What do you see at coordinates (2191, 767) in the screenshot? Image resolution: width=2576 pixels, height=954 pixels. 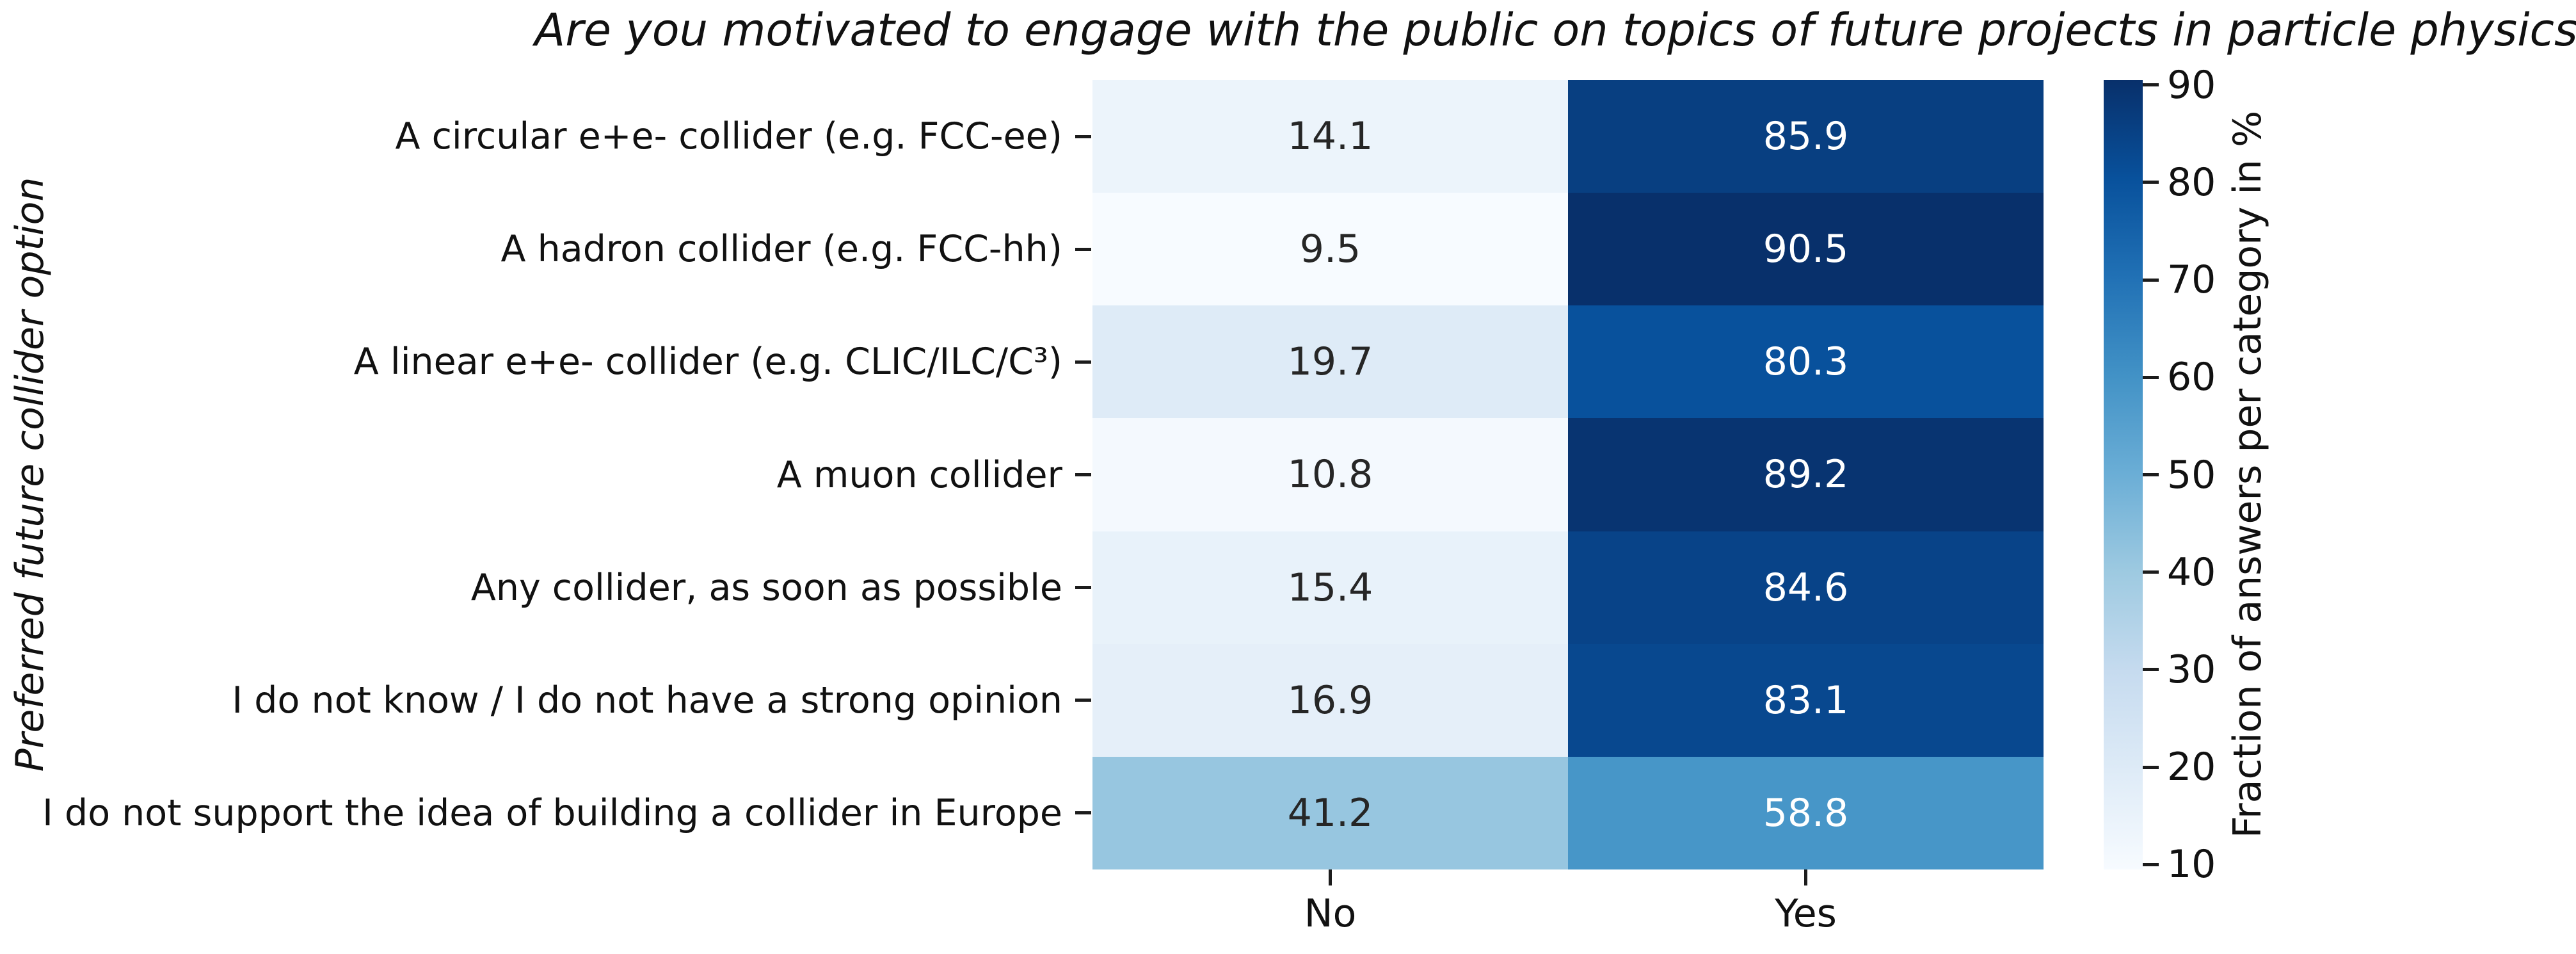 I see `colorbar-tick-label: 20` at bounding box center [2191, 767].